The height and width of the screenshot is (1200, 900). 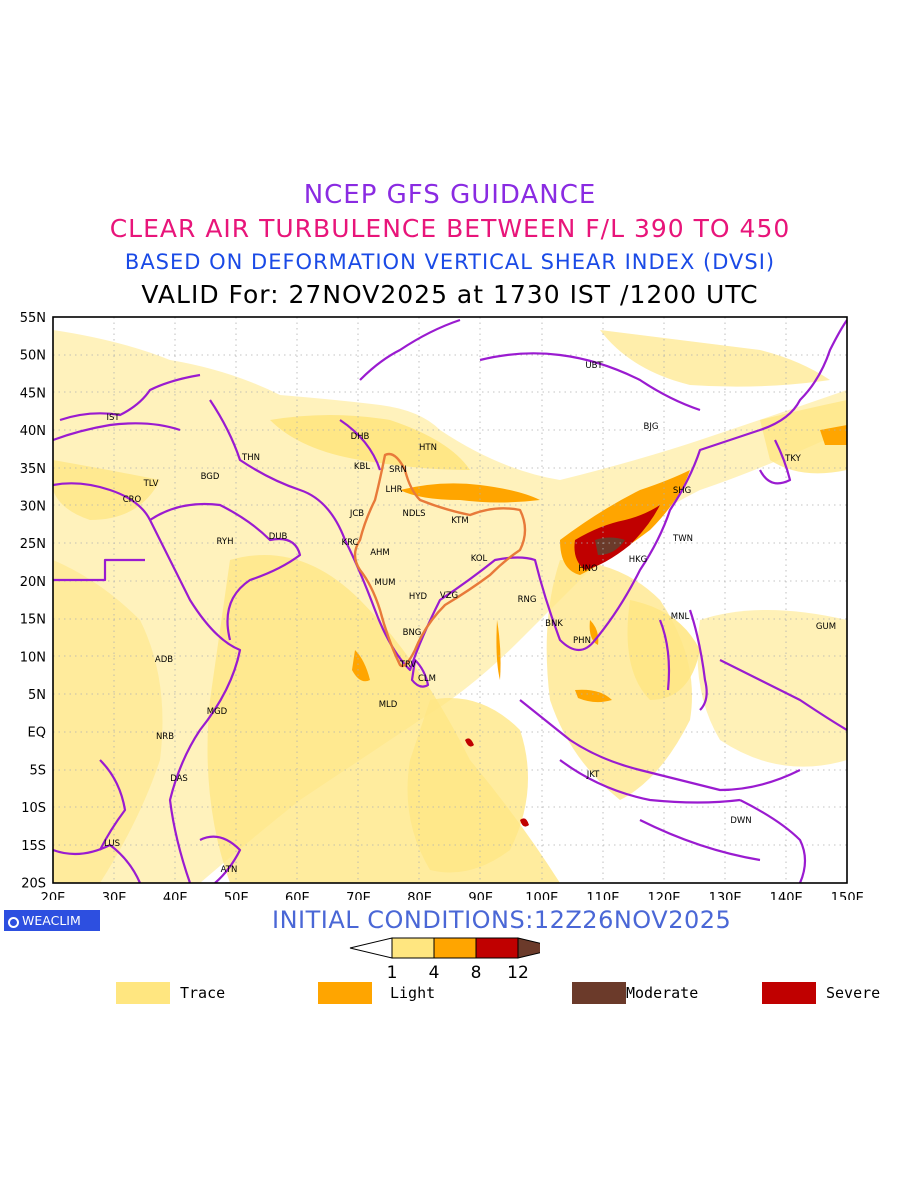 I want to click on lat-label: 40N, so click(x=33, y=431).